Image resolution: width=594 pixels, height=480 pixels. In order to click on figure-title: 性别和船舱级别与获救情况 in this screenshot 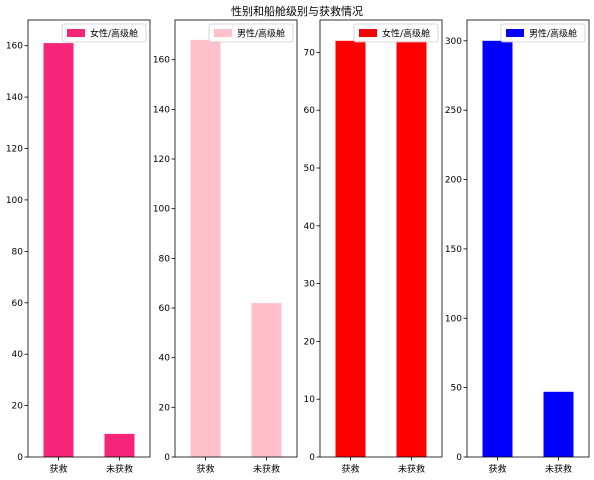, I will do `click(297, 11)`.